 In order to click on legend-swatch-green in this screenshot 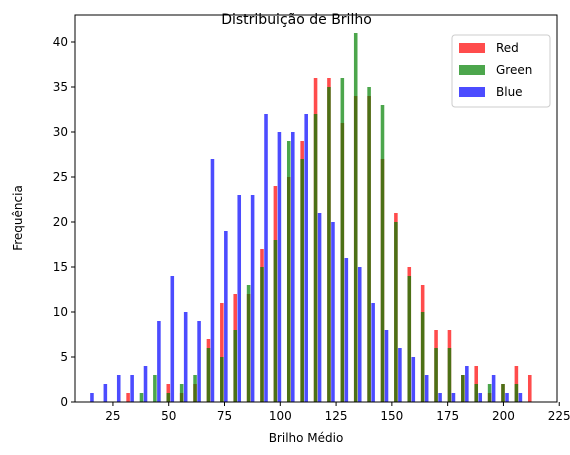, I will do `click(472, 70)`.